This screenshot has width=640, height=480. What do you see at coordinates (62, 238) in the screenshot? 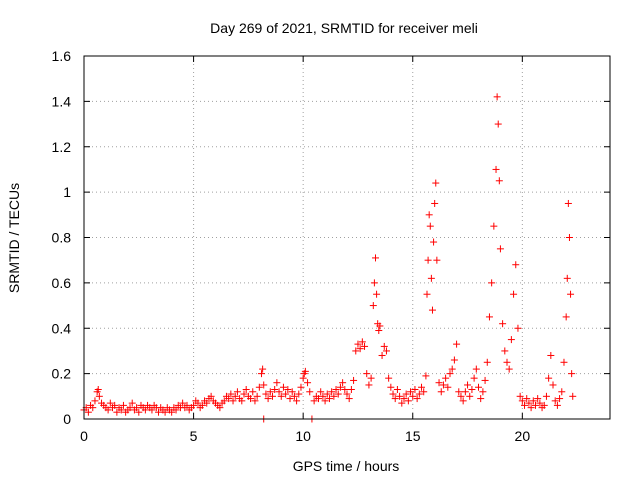
I see `y-tick-label: 0.8` at bounding box center [62, 238].